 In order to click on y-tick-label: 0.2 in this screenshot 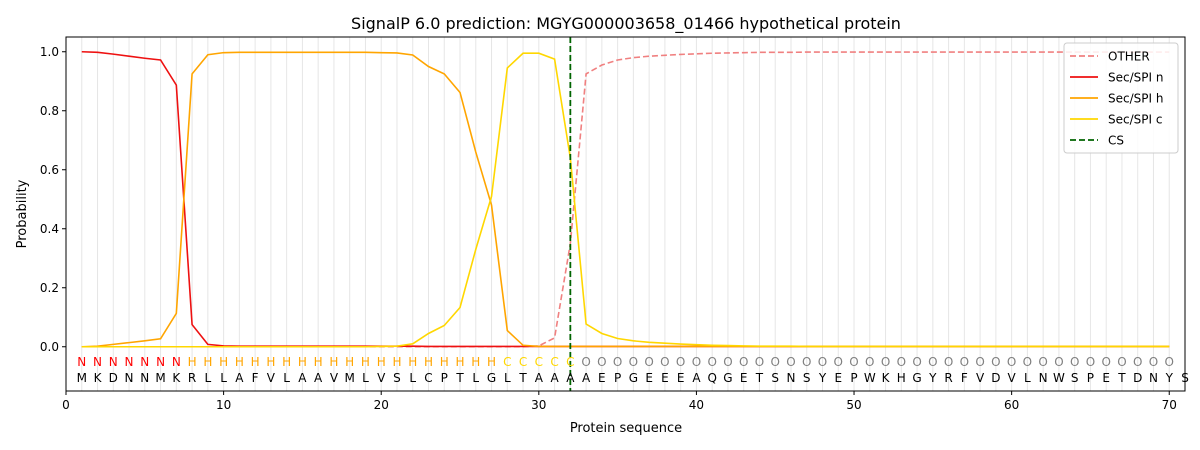, I will do `click(49, 288)`.